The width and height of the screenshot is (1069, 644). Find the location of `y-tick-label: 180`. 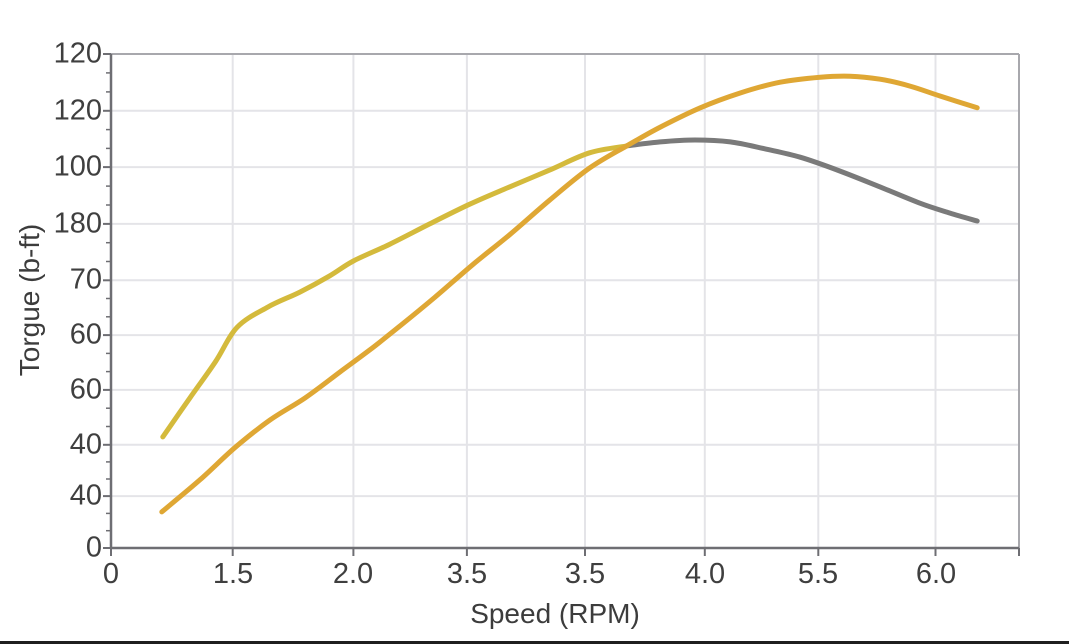

y-tick-label: 180 is located at coordinates (77, 223).